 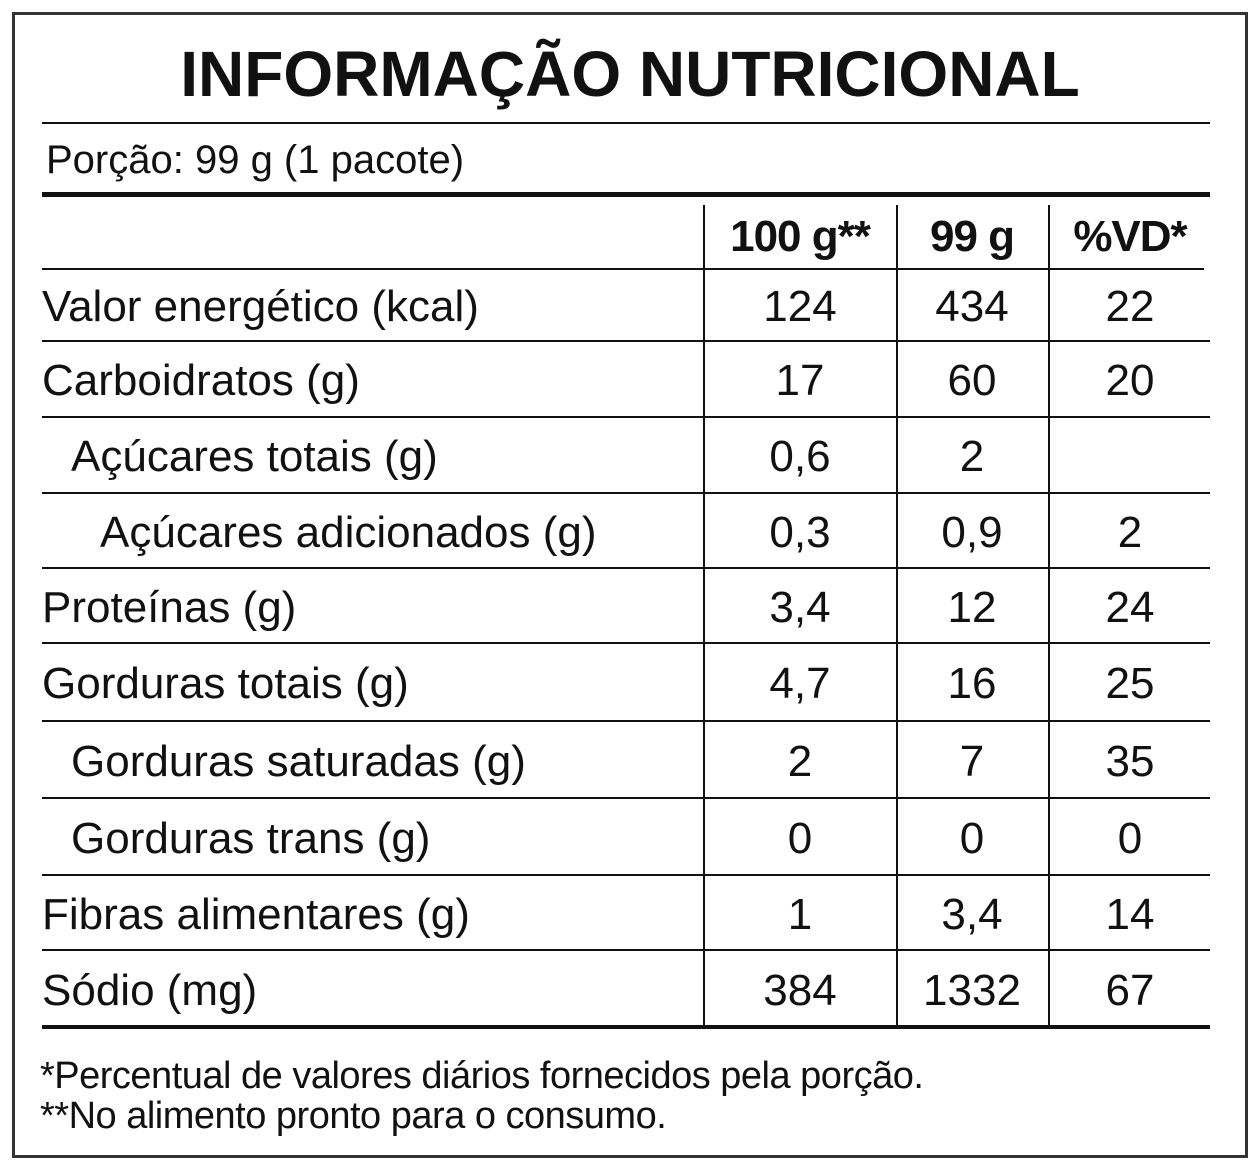 I want to click on nutrient-label: Gorduras saturadas (g), so click(x=298, y=761).